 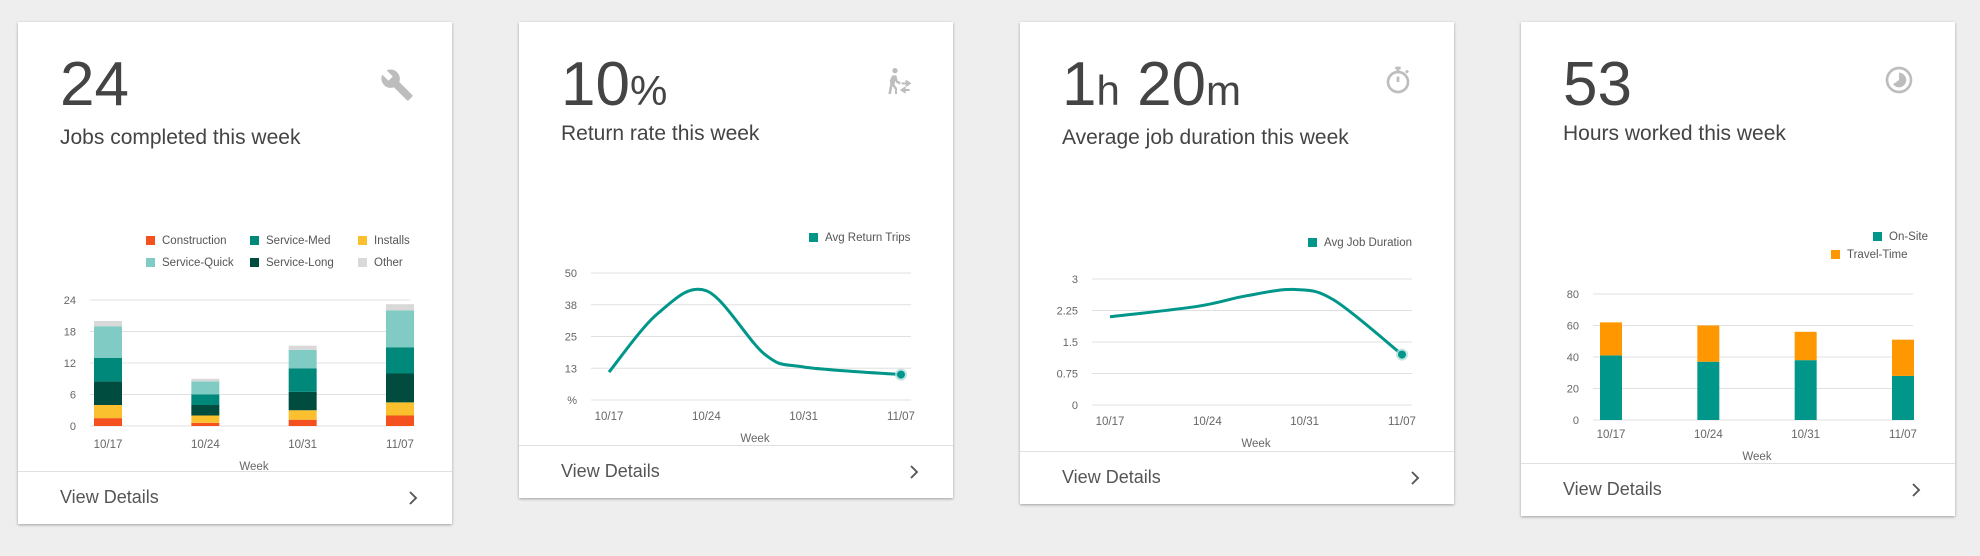 What do you see at coordinates (660, 133) in the screenshot?
I see `return-rate-subtitle: Return rate this week` at bounding box center [660, 133].